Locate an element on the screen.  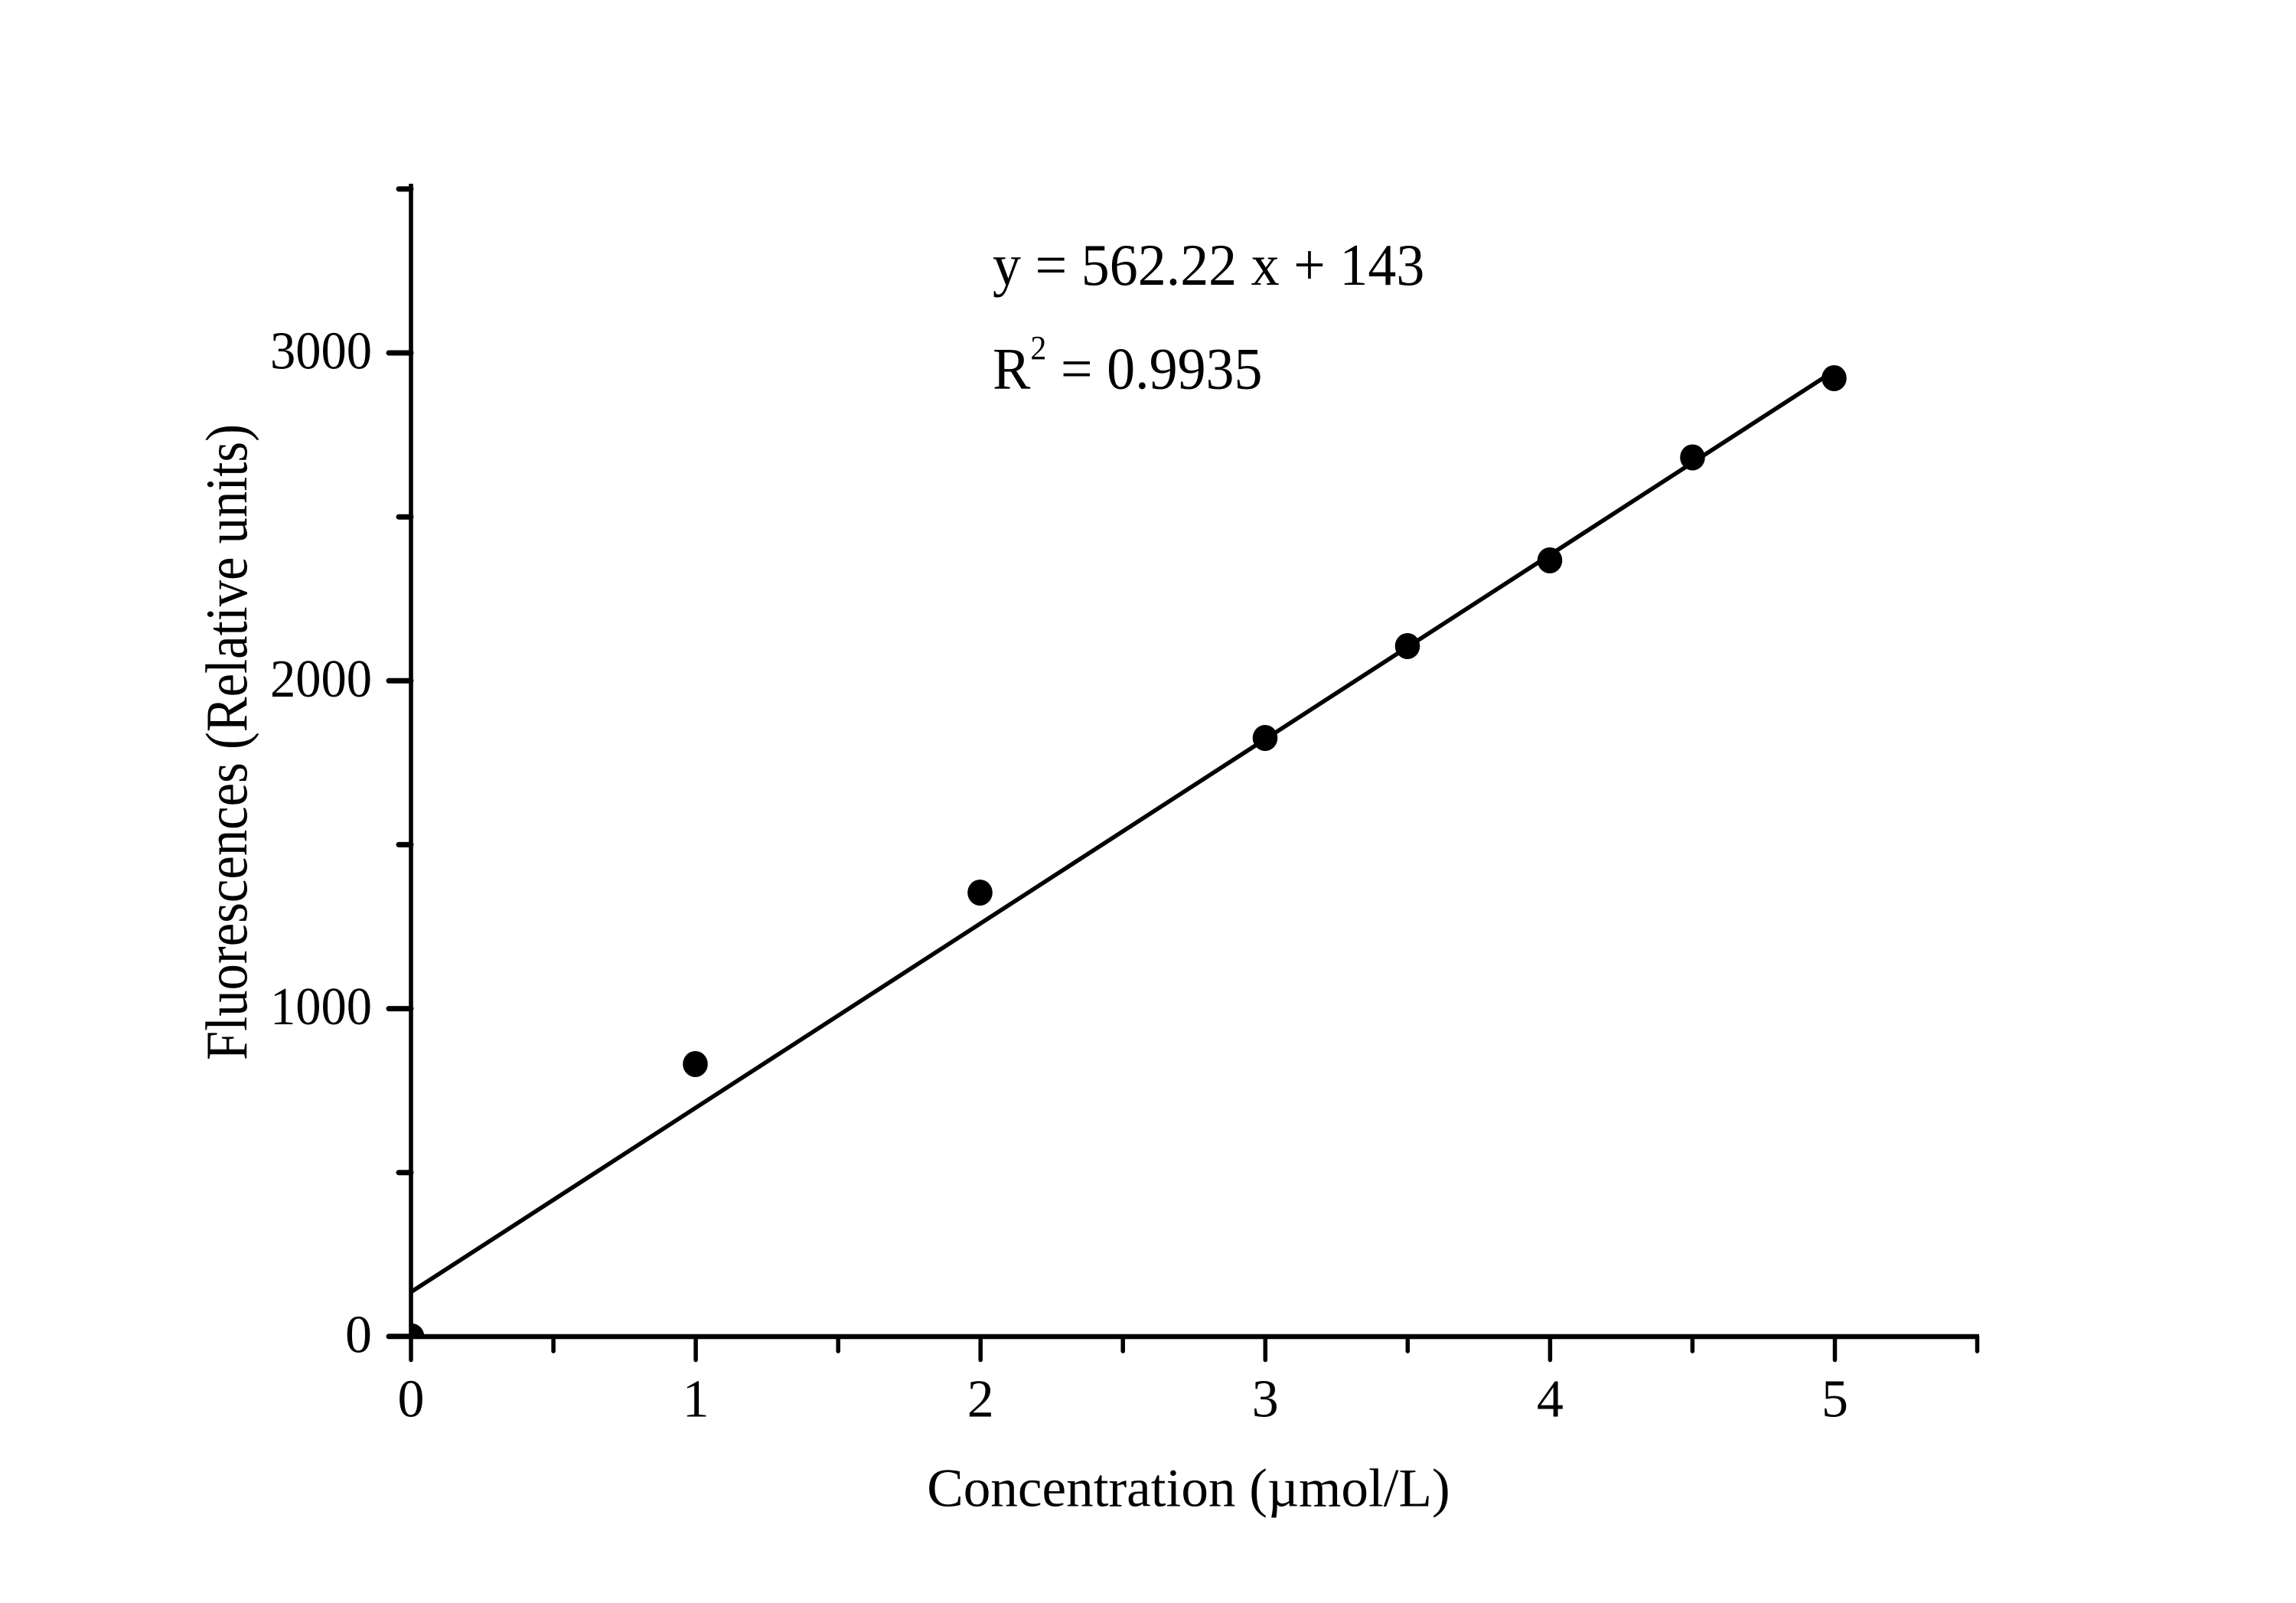
svg-text: Fluorescences (Relative units) is located at coordinates (226, 742).